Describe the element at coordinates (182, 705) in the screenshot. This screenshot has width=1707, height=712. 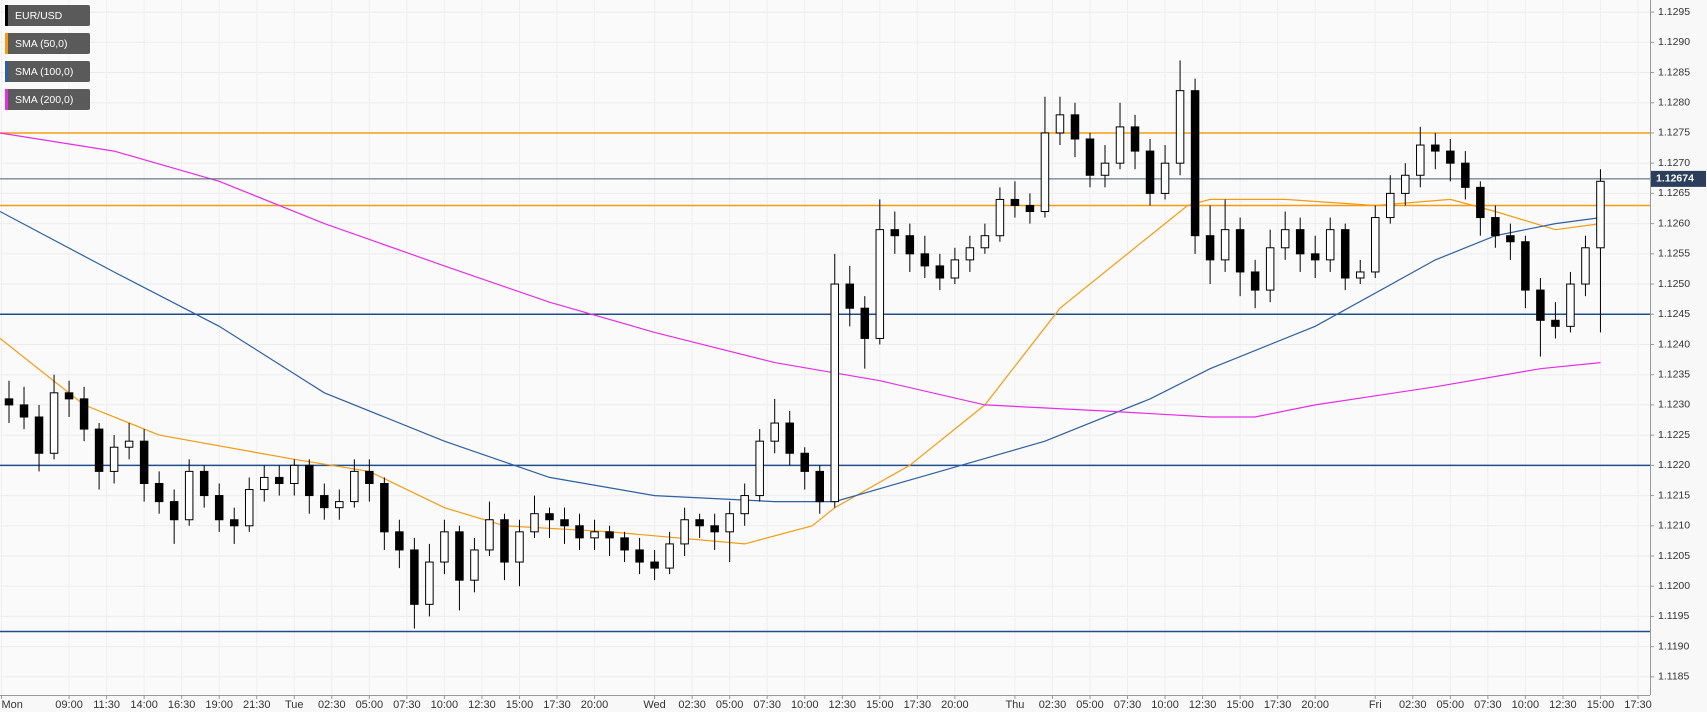
I see `x-tick-label: 16:30` at that location.